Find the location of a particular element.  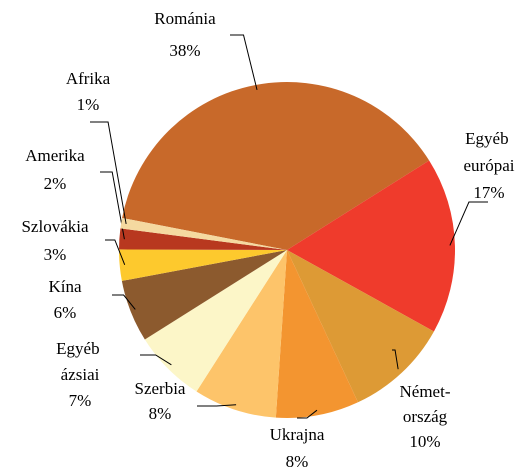

slice-label: Kína is located at coordinates (65, 286).